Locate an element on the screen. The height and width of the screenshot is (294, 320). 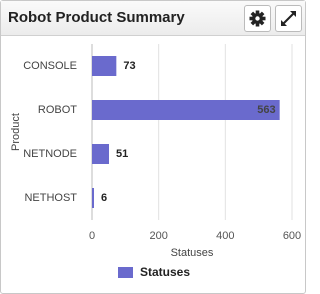
expand-icon is located at coordinates (288, 18).